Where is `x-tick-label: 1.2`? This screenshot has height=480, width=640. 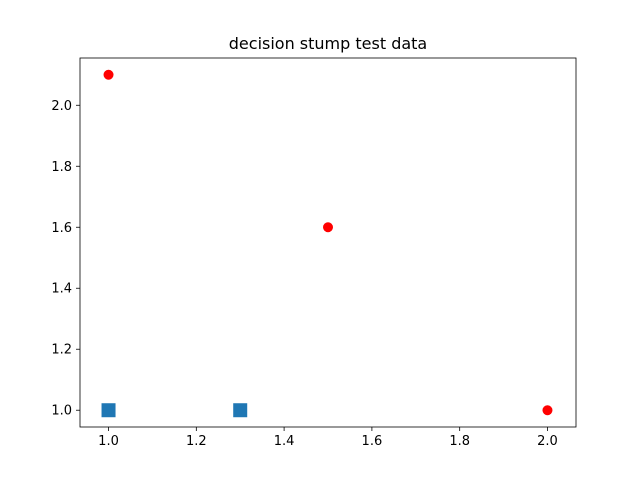
x-tick-label: 1.2 is located at coordinates (196, 441).